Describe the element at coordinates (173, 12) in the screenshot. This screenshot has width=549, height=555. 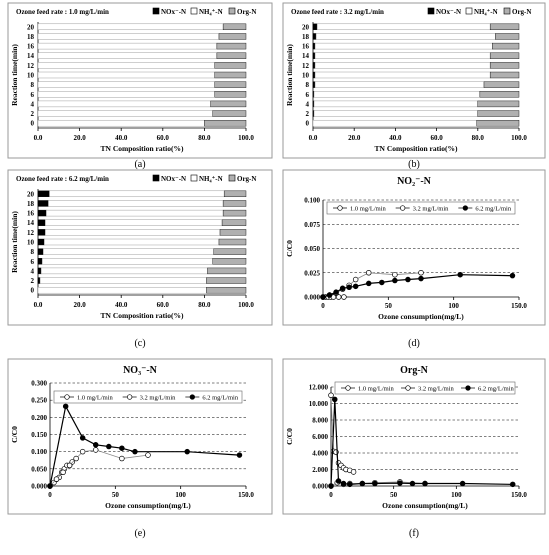
I see `legend-label: NOx⁻-N` at that location.